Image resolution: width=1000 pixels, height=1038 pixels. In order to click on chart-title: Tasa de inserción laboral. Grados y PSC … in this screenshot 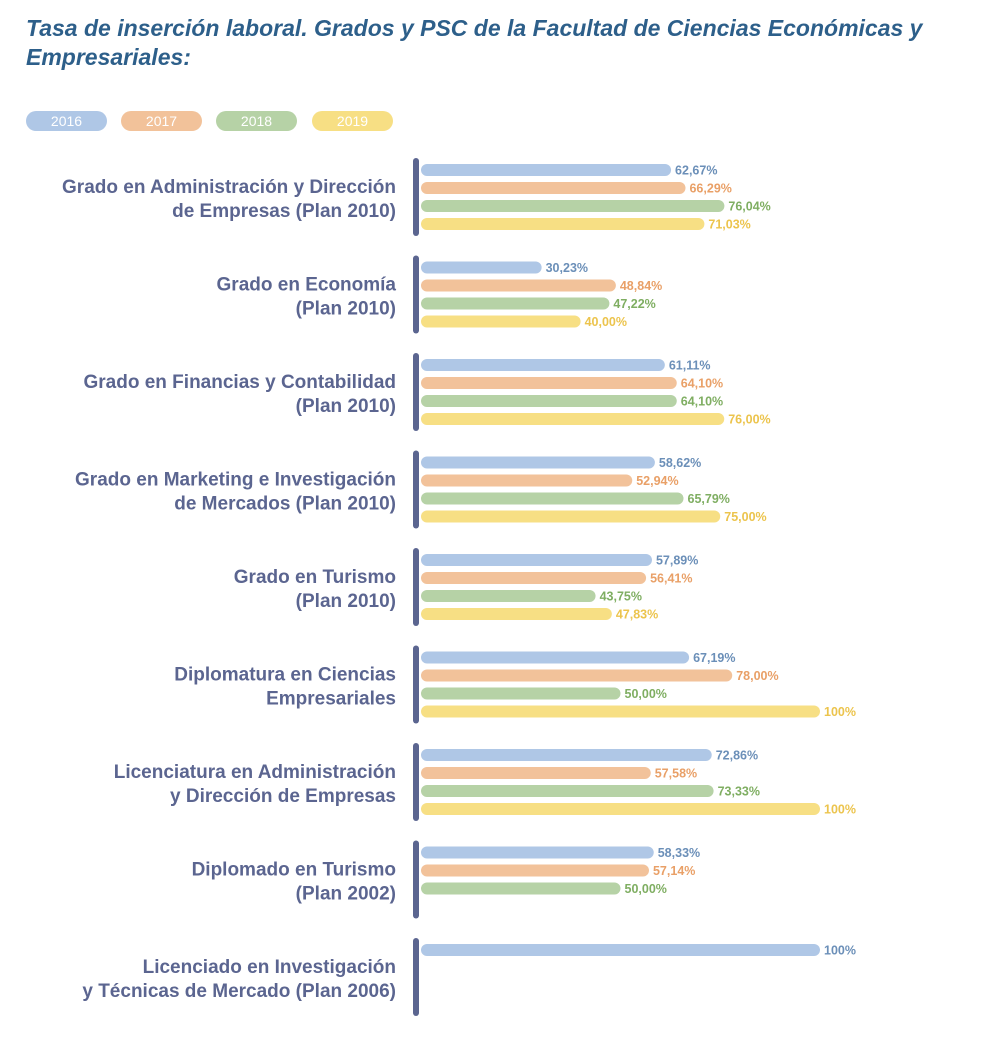, I will do `click(474, 42)`.